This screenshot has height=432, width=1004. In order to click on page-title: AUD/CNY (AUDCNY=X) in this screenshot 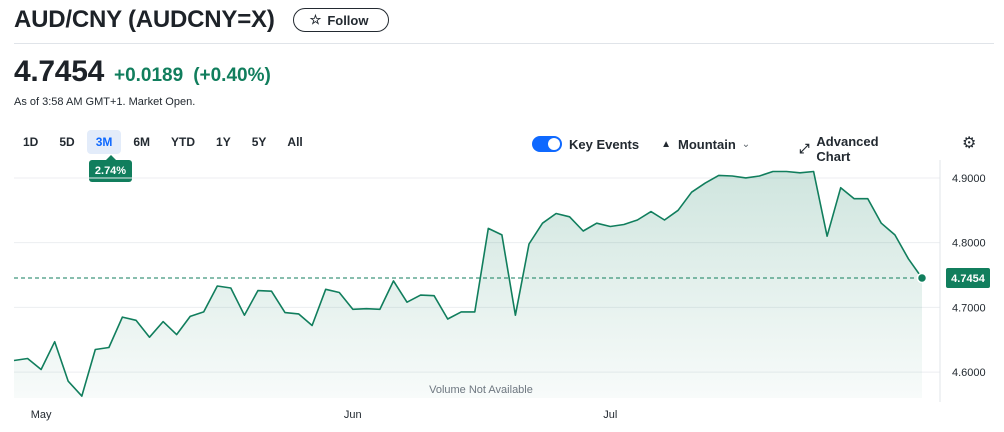, I will do `click(144, 19)`.